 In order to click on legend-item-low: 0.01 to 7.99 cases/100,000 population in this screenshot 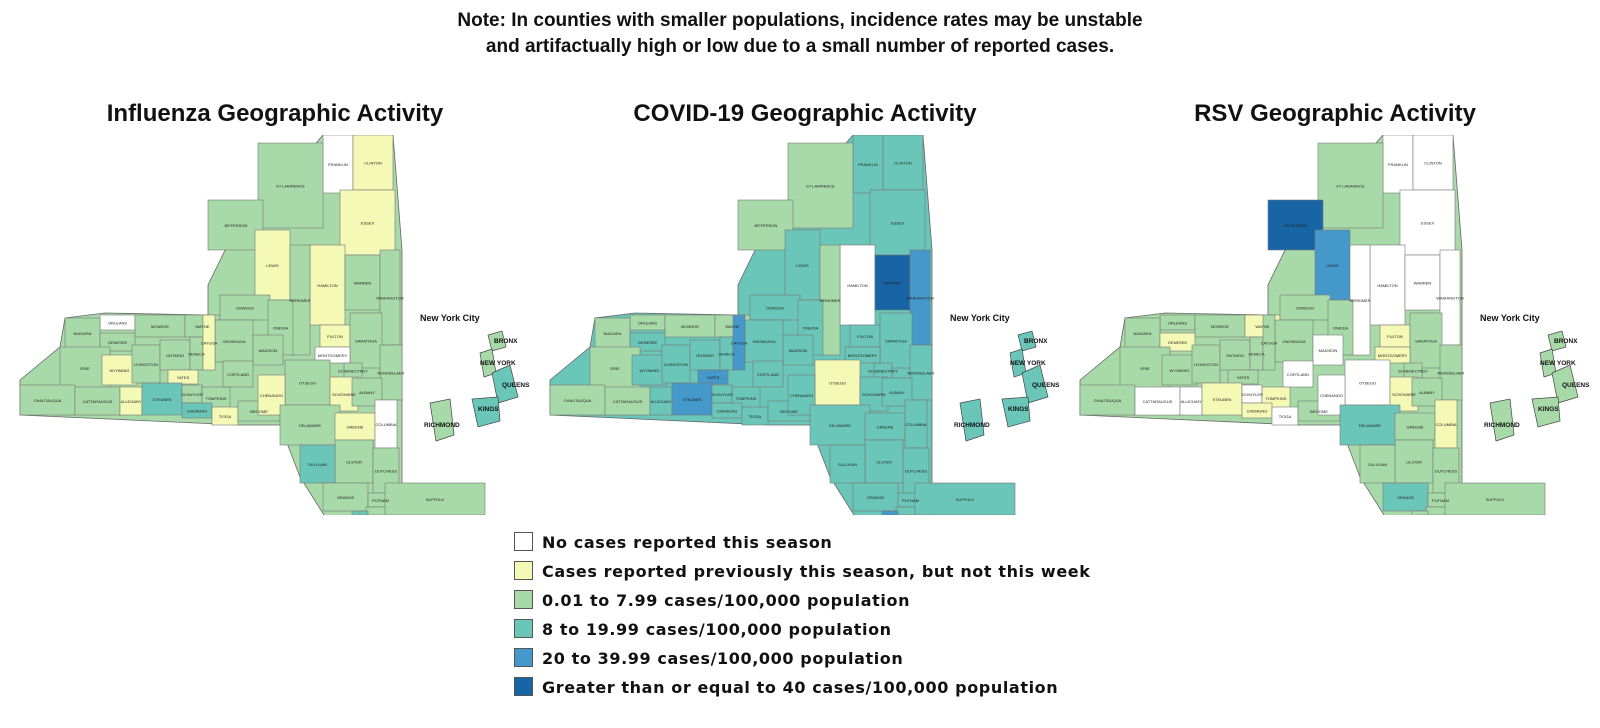, I will do `click(804, 604)`.